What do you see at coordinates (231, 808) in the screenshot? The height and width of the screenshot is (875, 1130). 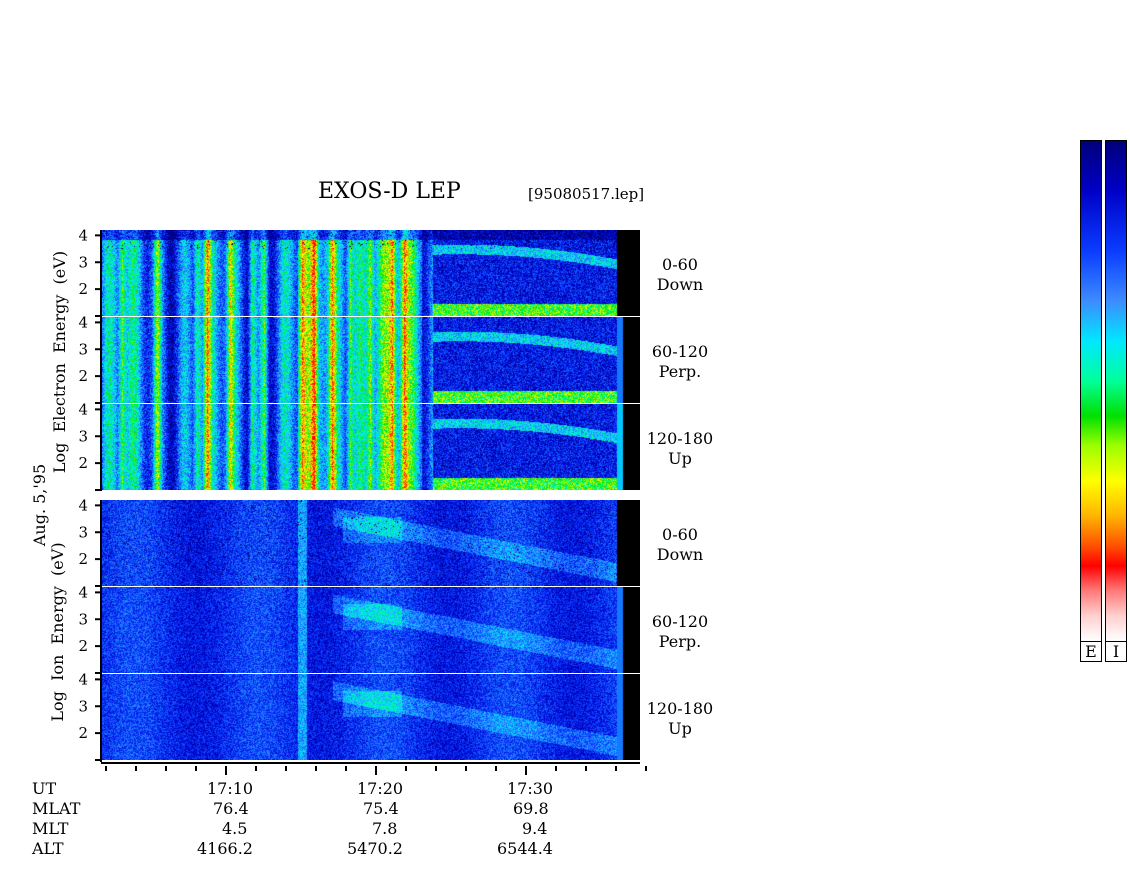 I see `footer-mlat-1: 76.4` at bounding box center [231, 808].